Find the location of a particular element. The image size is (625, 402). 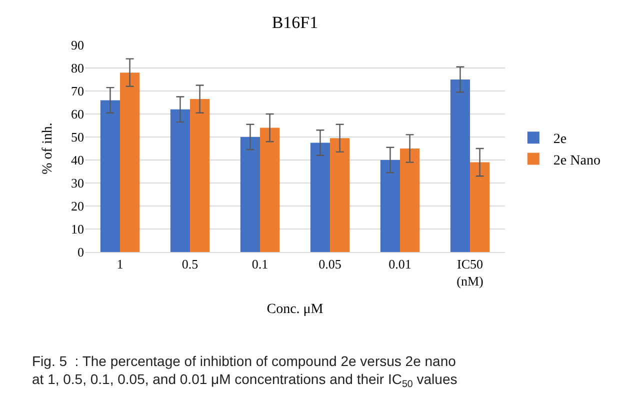

y-tick-label: 0 is located at coordinates (81, 252).